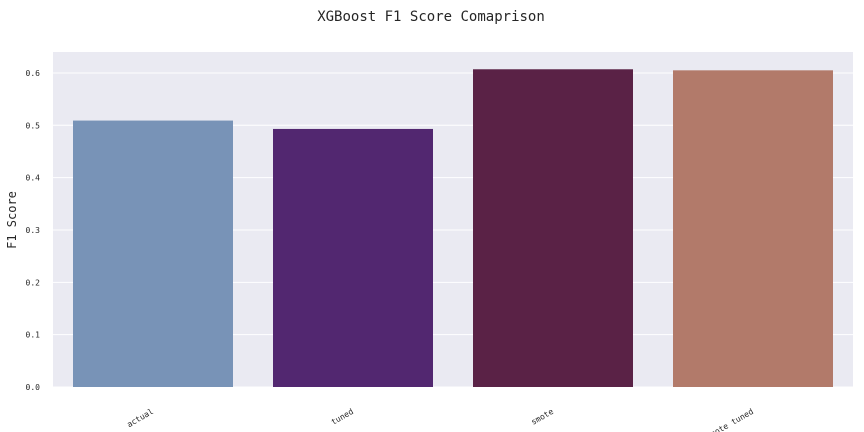 The height and width of the screenshot is (432, 864). I want to click on bar-actual, so click(153, 253).